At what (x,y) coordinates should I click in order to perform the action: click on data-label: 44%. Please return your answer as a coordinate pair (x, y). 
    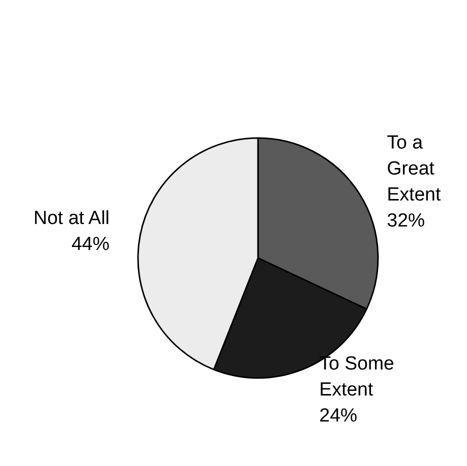
    Looking at the image, I should click on (90, 244).